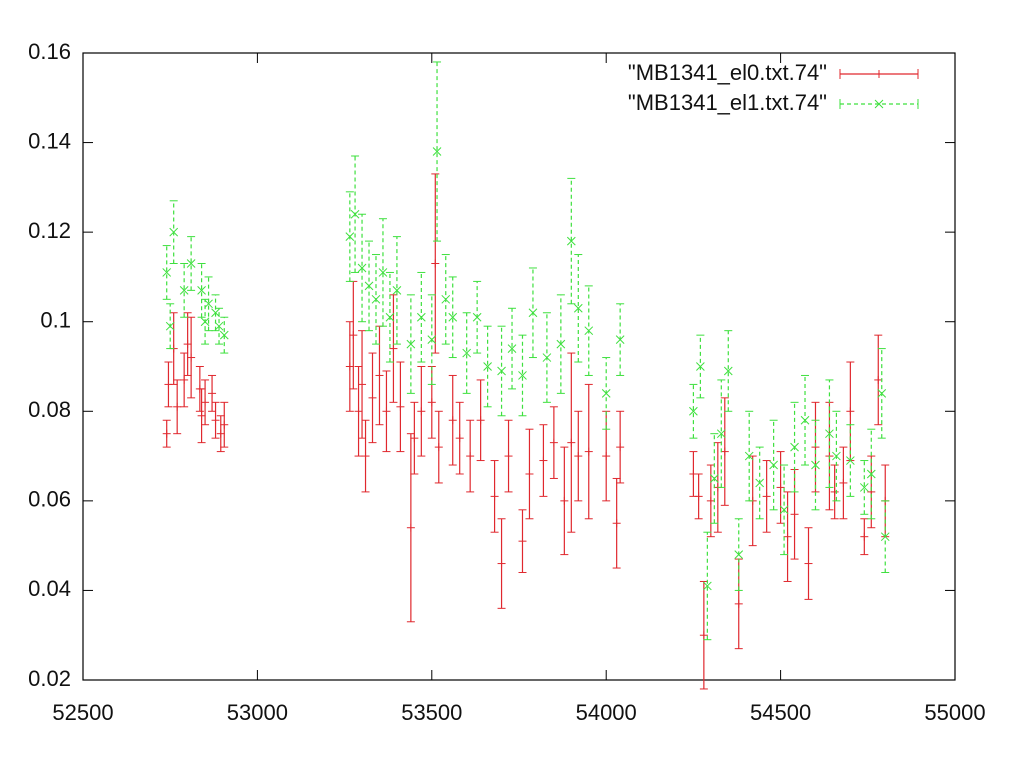 This screenshot has width=1024, height=768. I want to click on y-tick-label: 0.16, so click(49, 51).